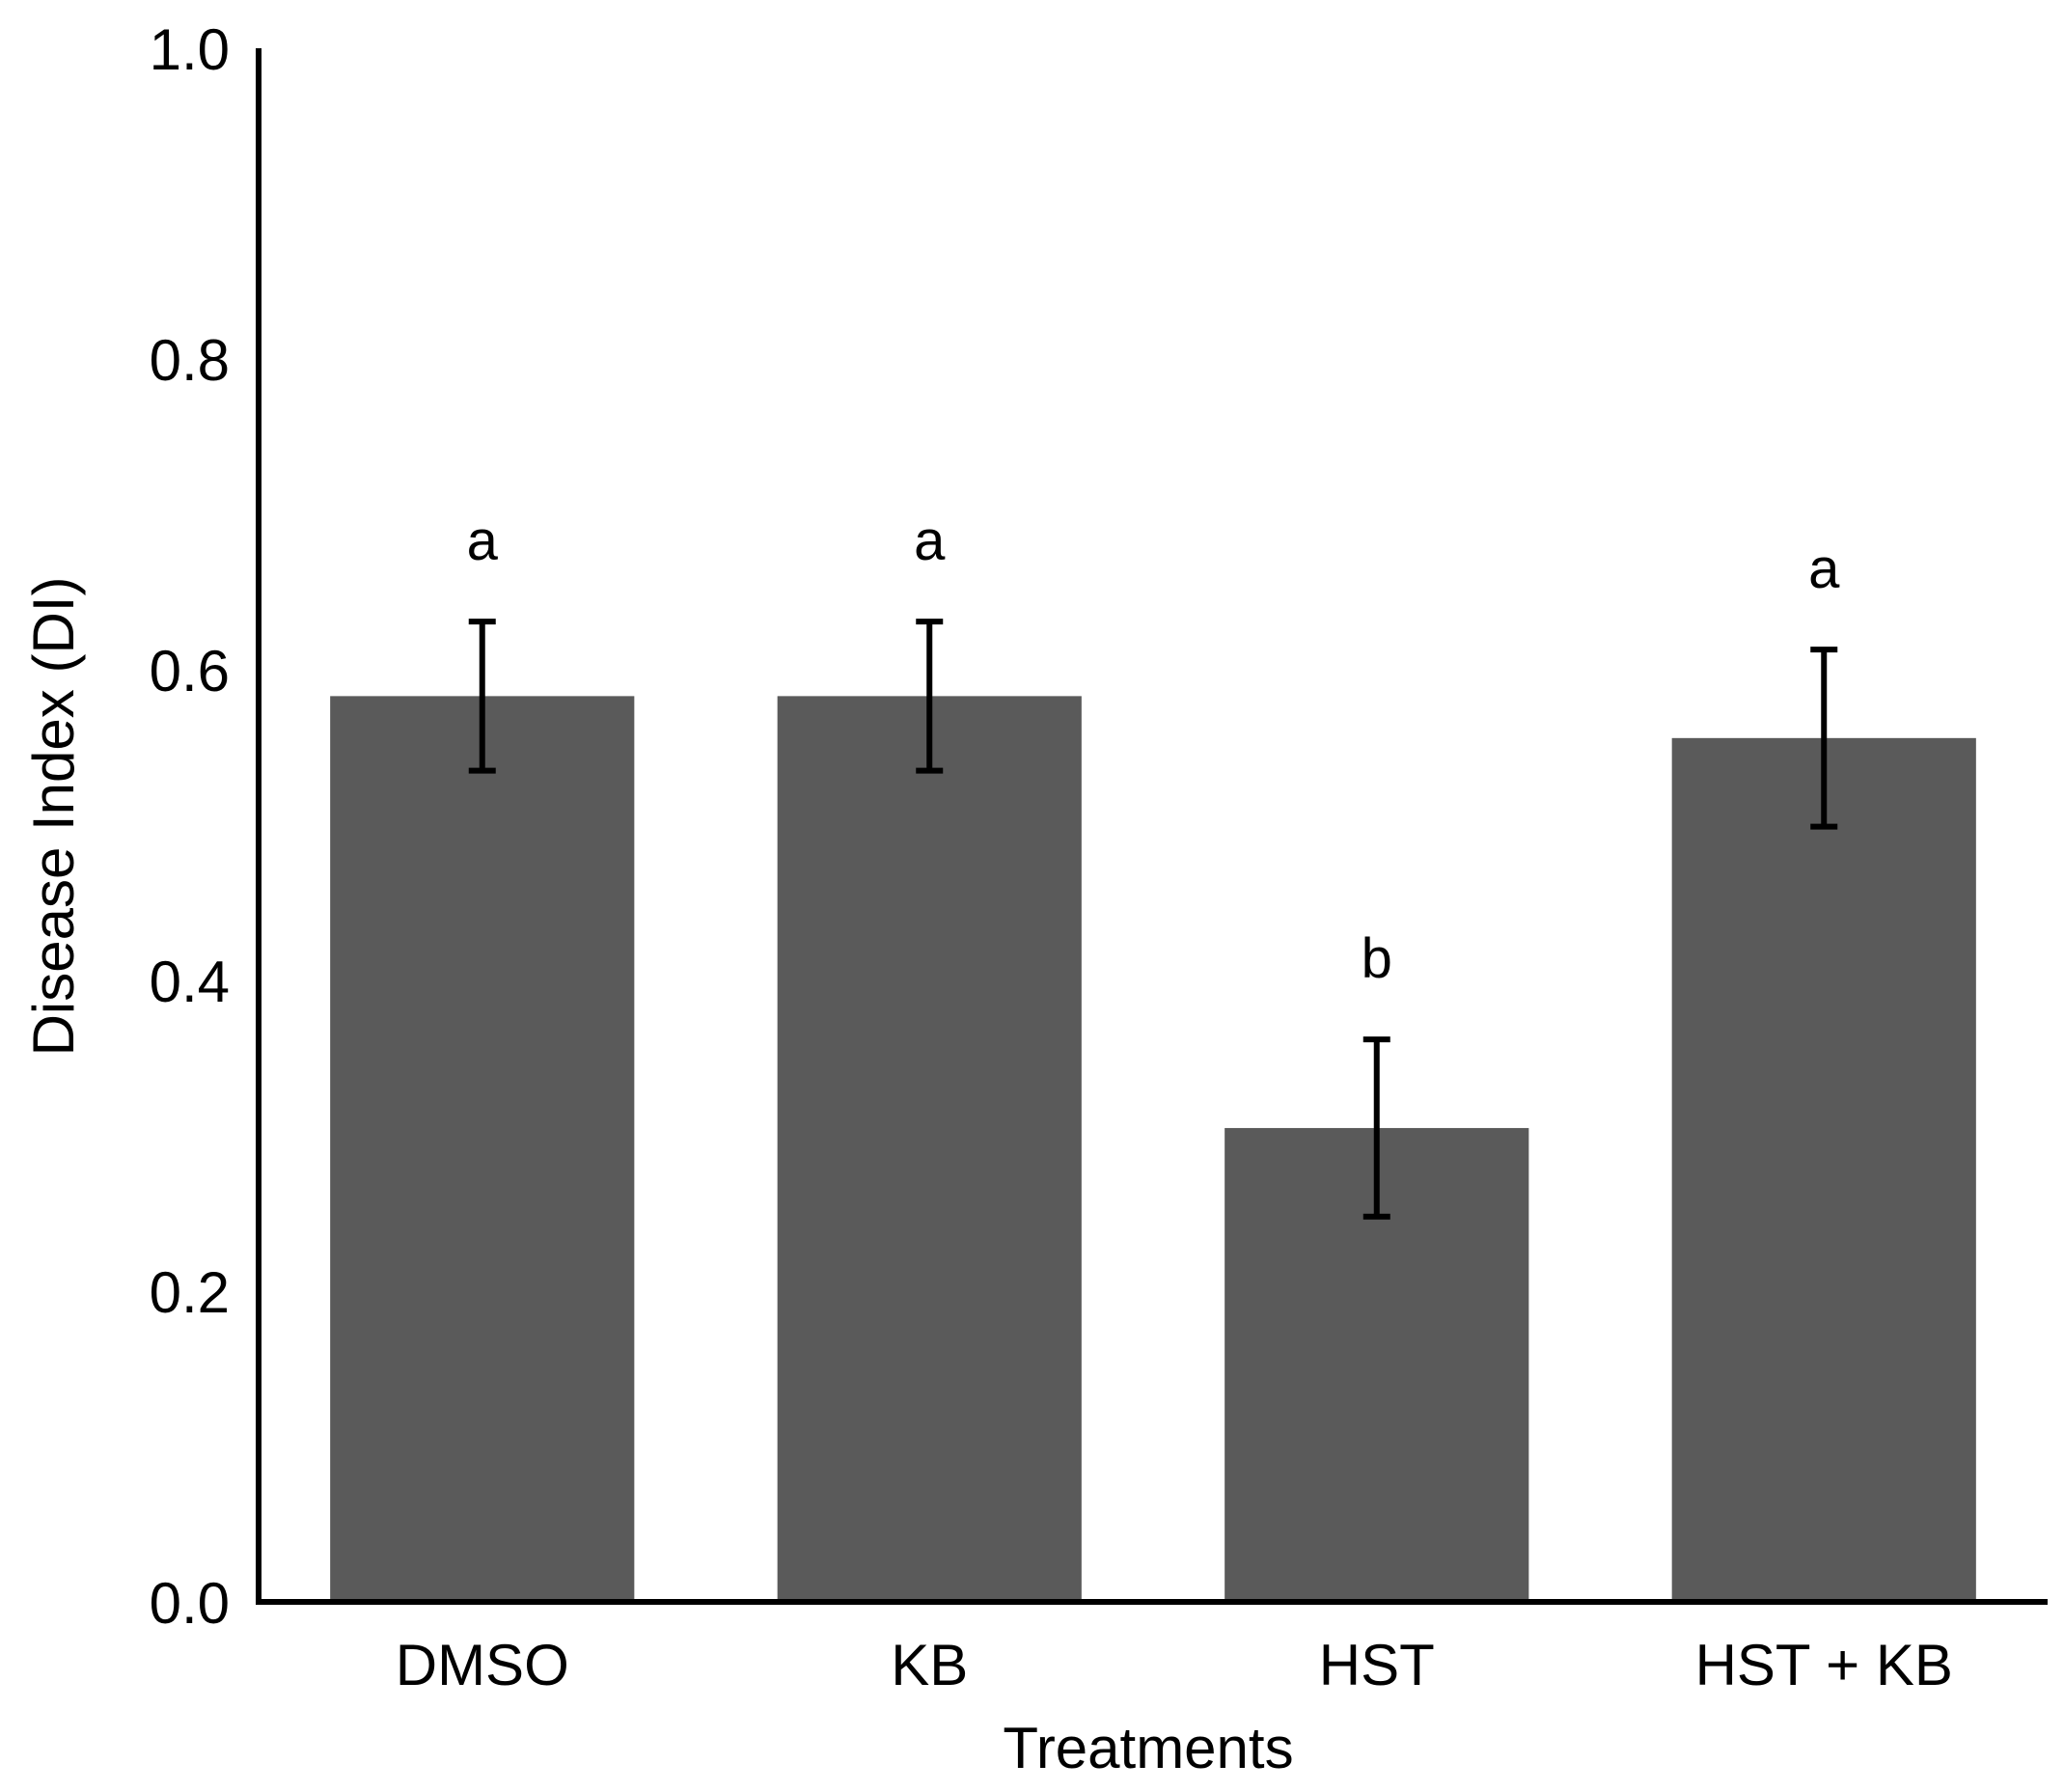 This screenshot has width=2064, height=1792. Describe the element at coordinates (482, 1149) in the screenshot. I see `bar-dmso` at that location.